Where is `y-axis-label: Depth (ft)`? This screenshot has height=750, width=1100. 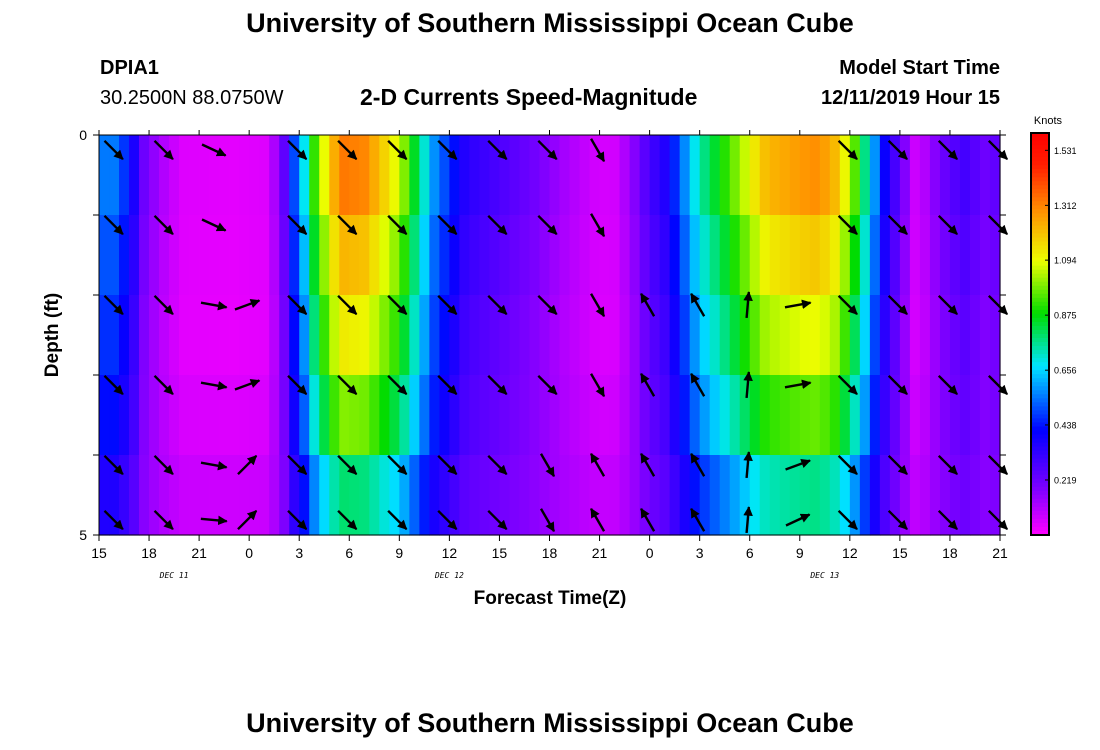 y-axis-label: Depth (ft) is located at coordinates (52, 335).